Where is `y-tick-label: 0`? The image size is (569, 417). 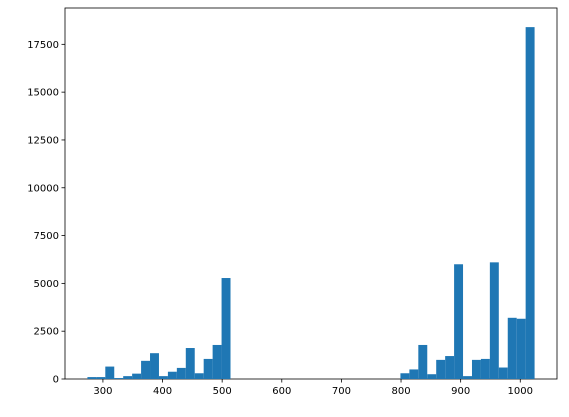
y-tick-label: 0 is located at coordinates (56, 380).